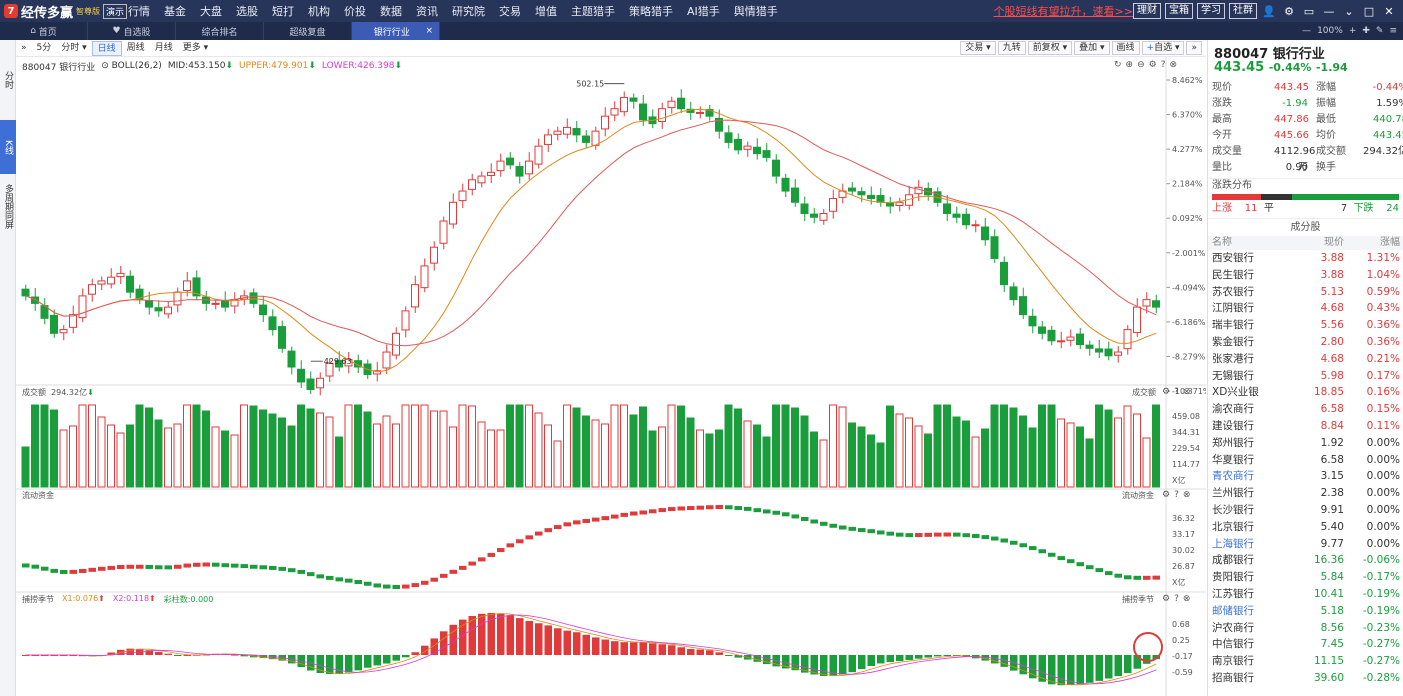  I want to click on tab-close-icon: ×, so click(429, 31).